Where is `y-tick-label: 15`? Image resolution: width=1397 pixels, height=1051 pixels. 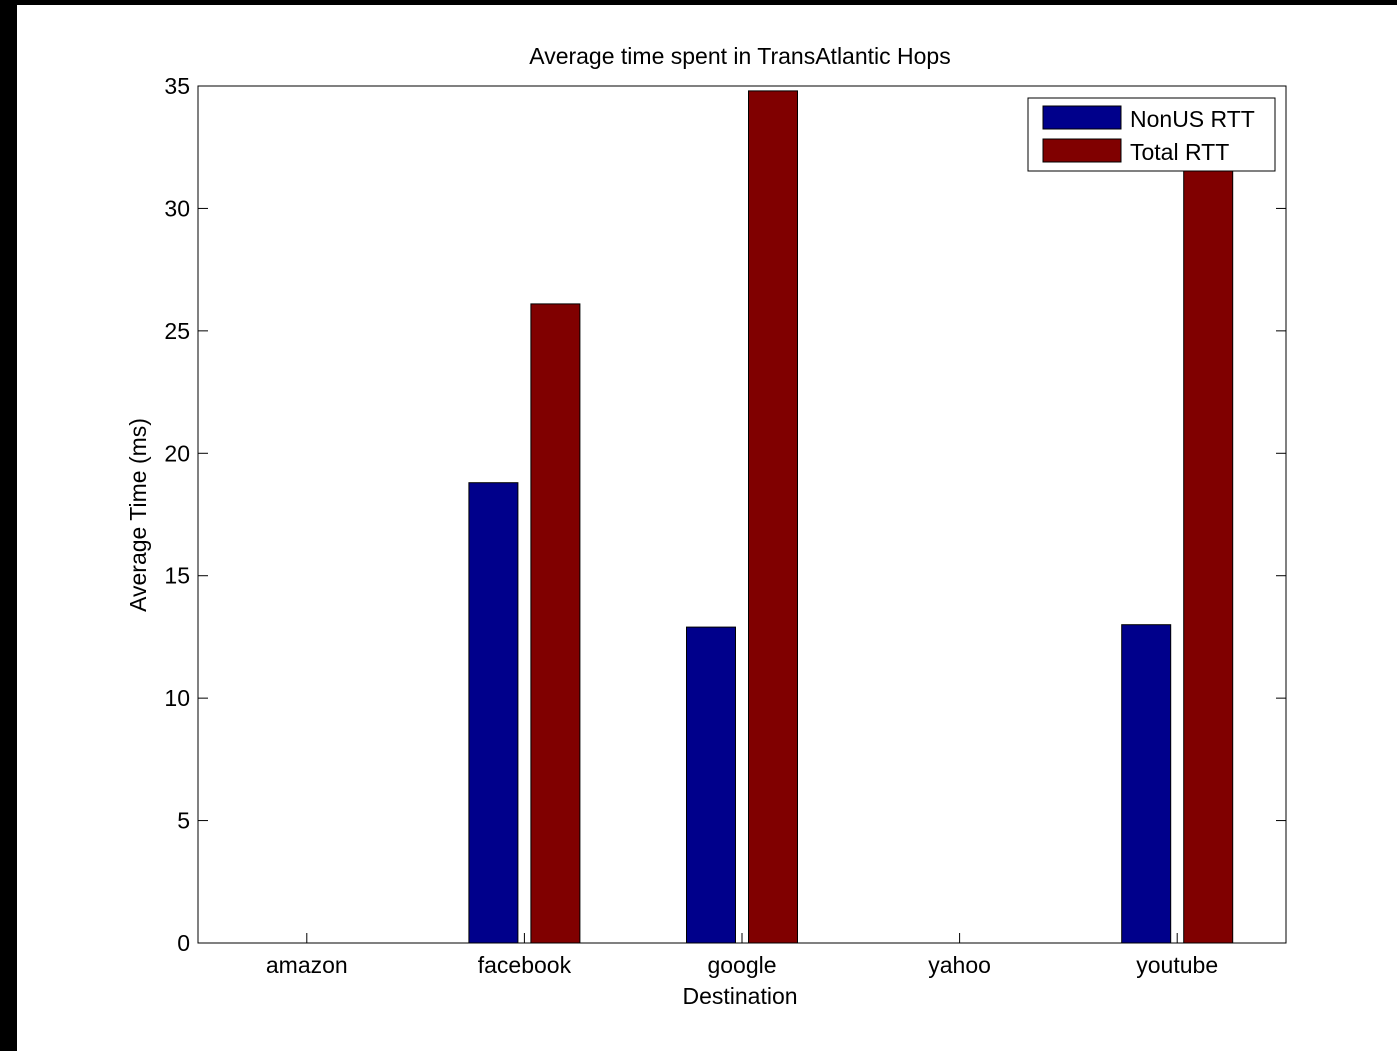
y-tick-label: 15 is located at coordinates (177, 576).